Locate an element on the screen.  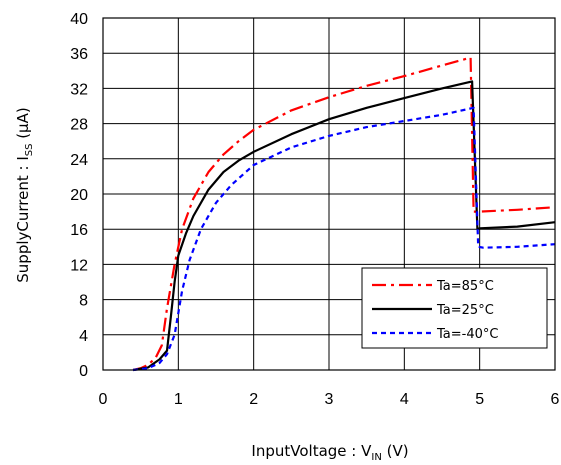
x-tick-label: 4 is located at coordinates (404, 399).